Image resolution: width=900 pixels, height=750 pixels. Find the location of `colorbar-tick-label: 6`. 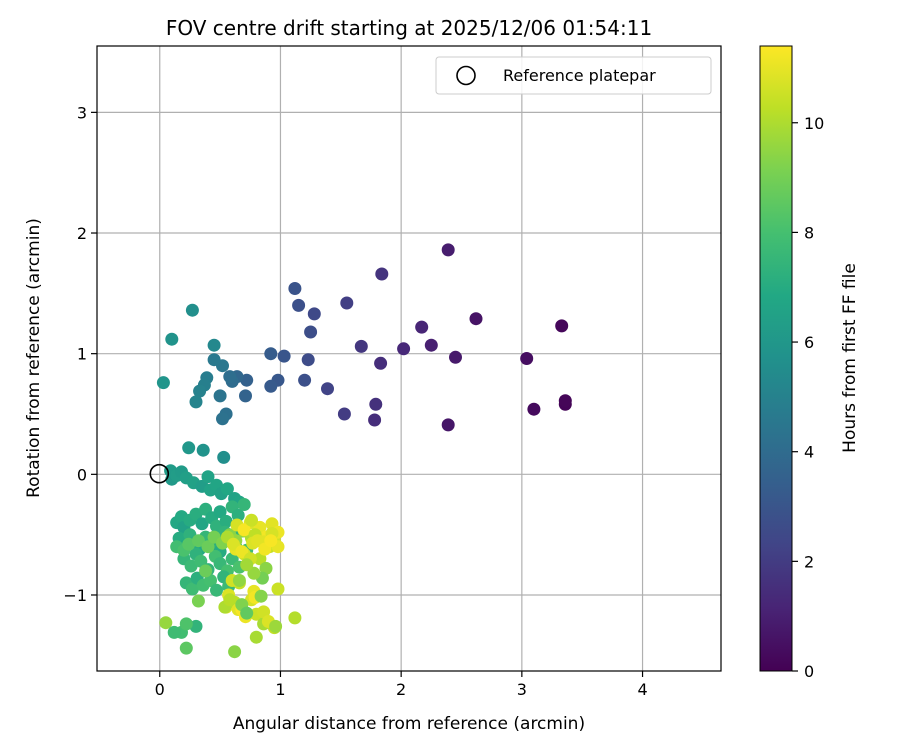

colorbar-tick-label: 6 is located at coordinates (809, 342).